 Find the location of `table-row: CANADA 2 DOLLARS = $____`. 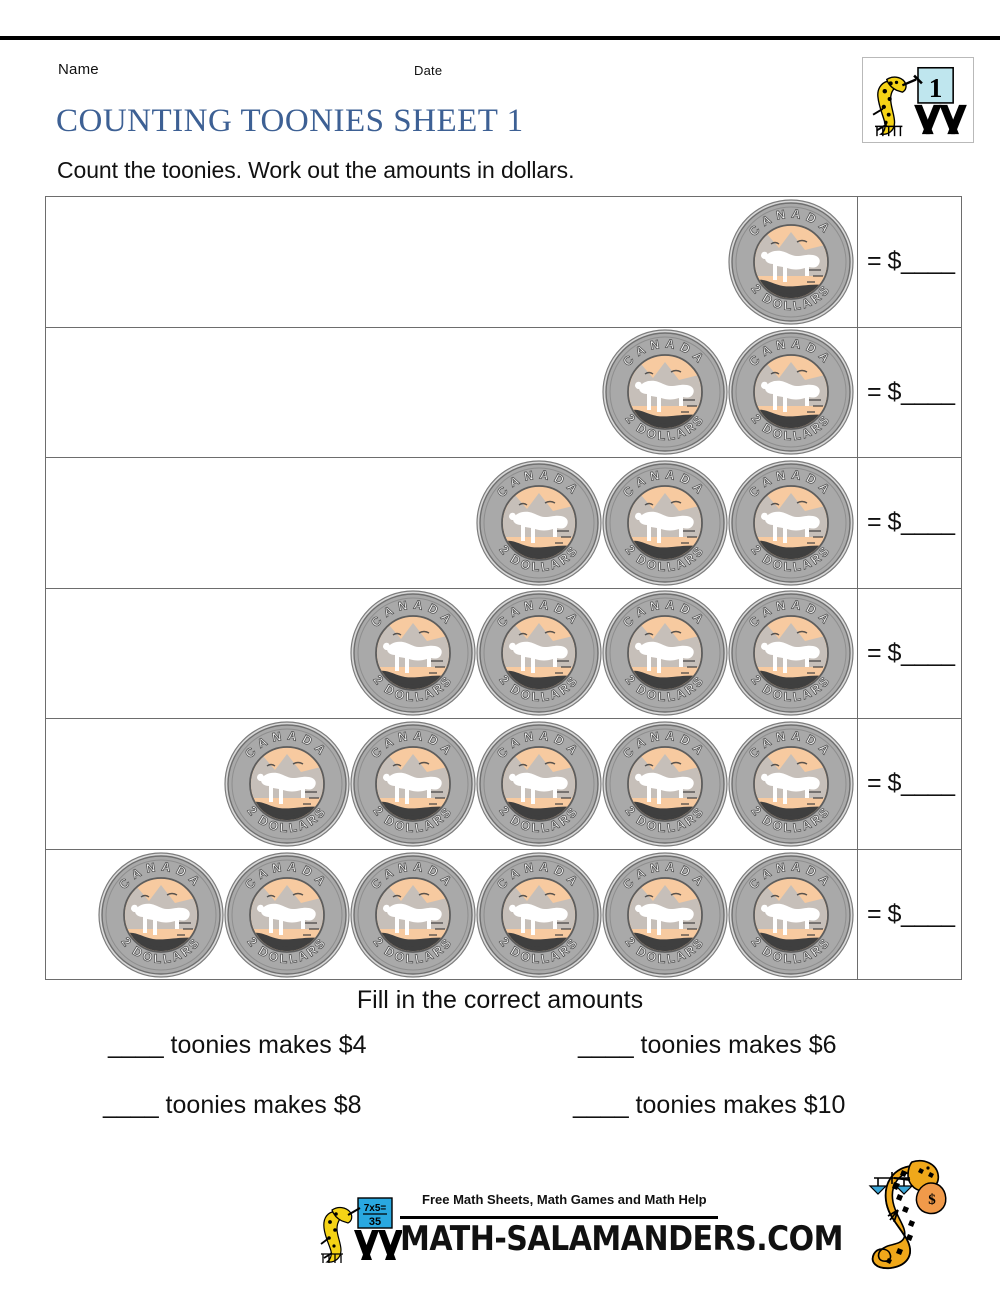

table-row: CANADA 2 DOLLARS = $____ is located at coordinates (503, 262).